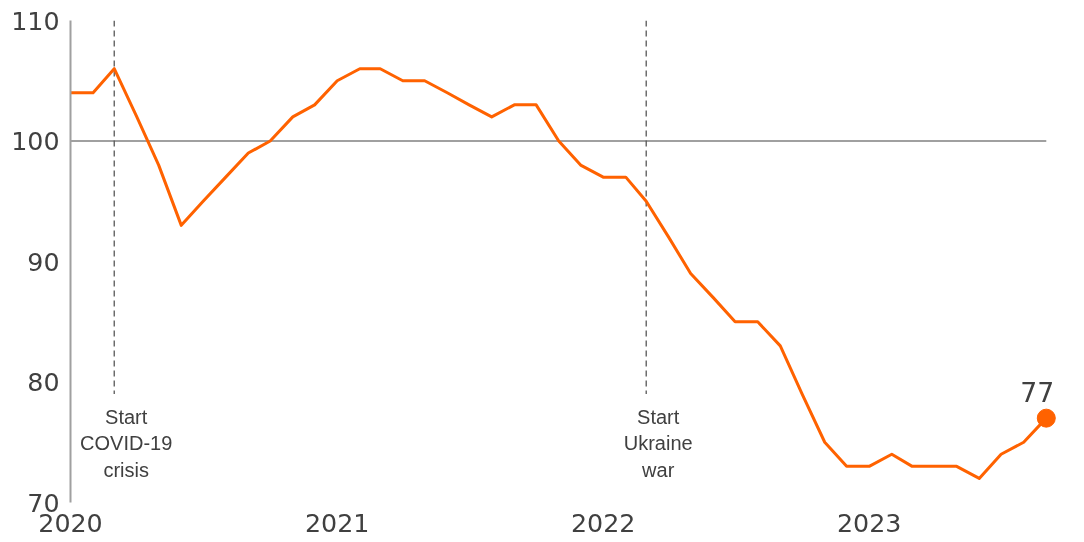 This screenshot has height=542, width=1084. Describe the element at coordinates (869, 522) in the screenshot. I see `x-tick-label: 2023` at that location.